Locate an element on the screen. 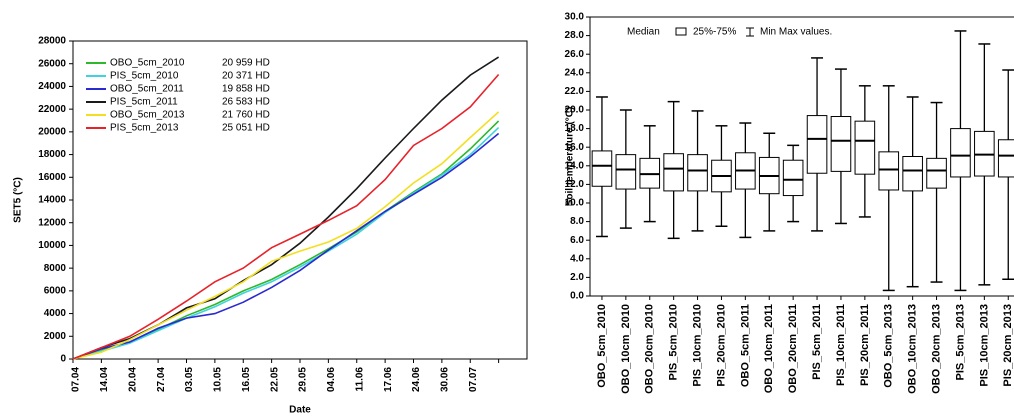  x-tick-label: 07.04 is located at coordinates (76, 379).